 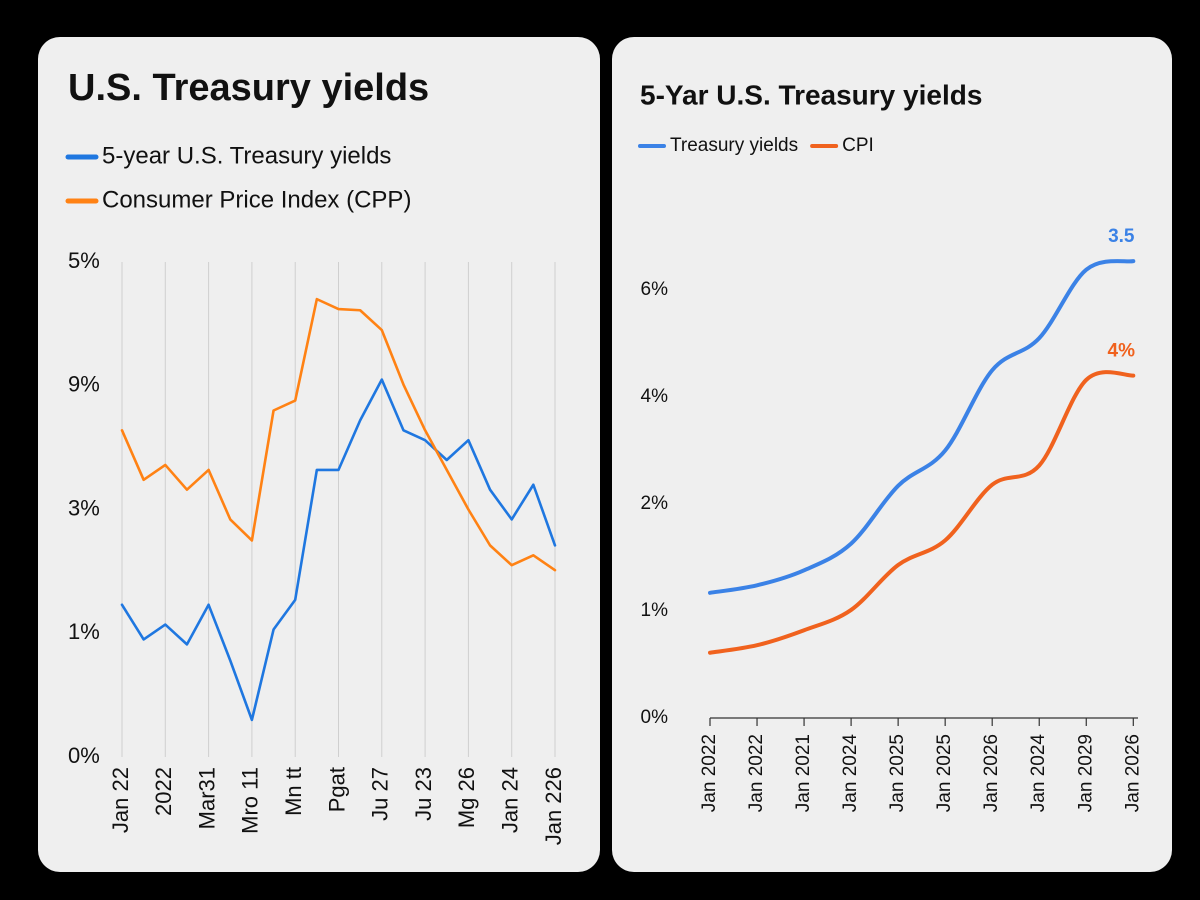 I want to click on y-tick-label: 9%, so click(x=84, y=384).